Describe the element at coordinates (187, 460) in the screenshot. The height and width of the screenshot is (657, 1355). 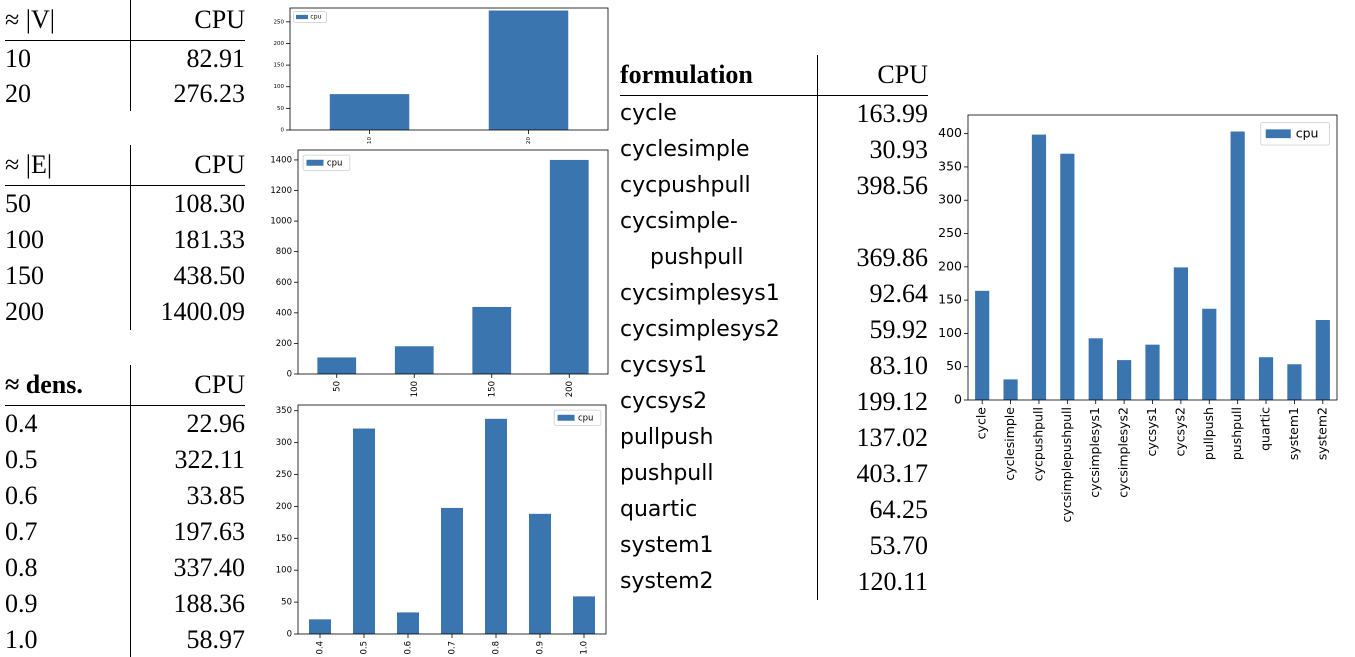
I see `cell-value: 322.11` at that location.